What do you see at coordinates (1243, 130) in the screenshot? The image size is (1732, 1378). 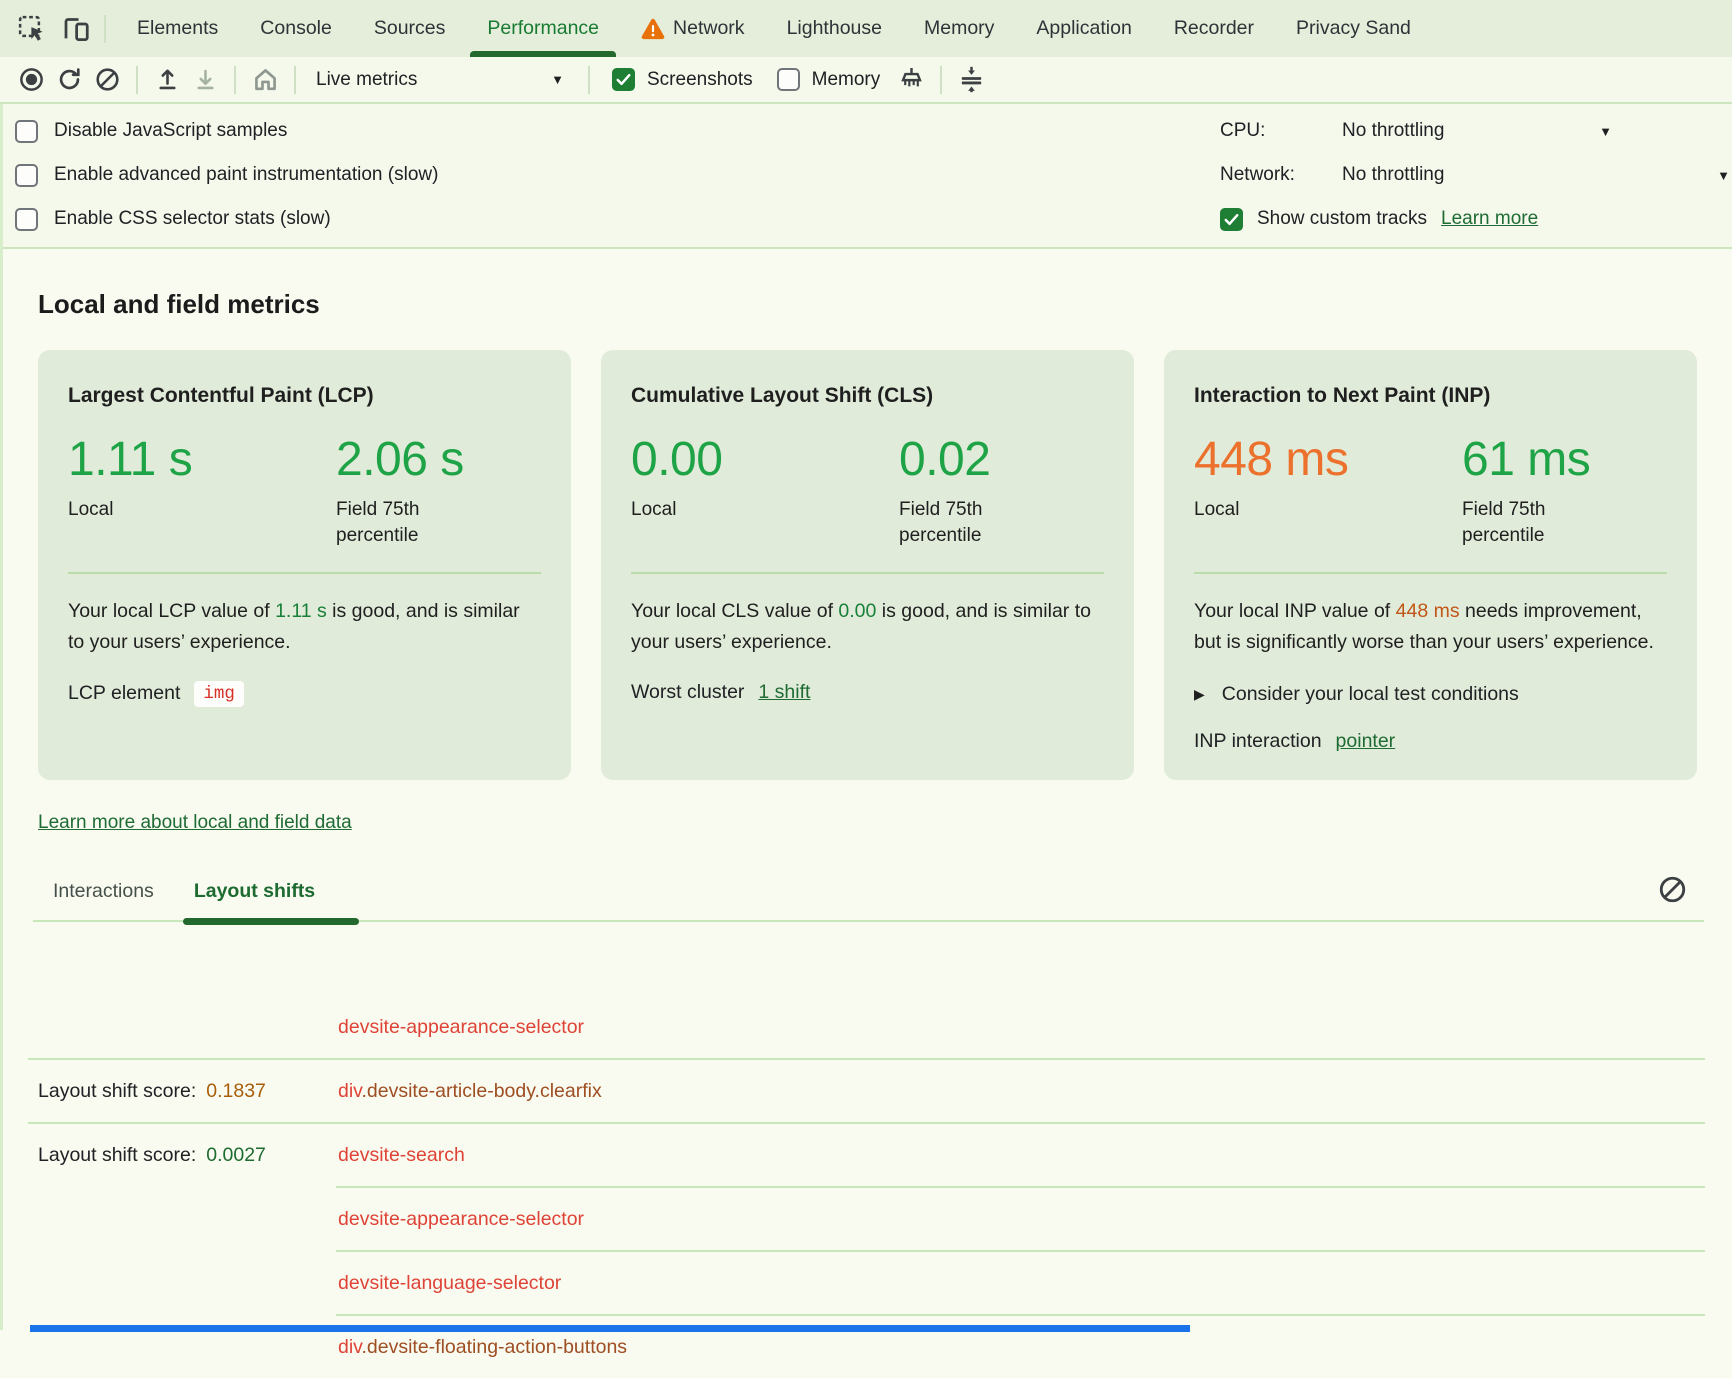 I see `cpu-label: CPU:` at bounding box center [1243, 130].